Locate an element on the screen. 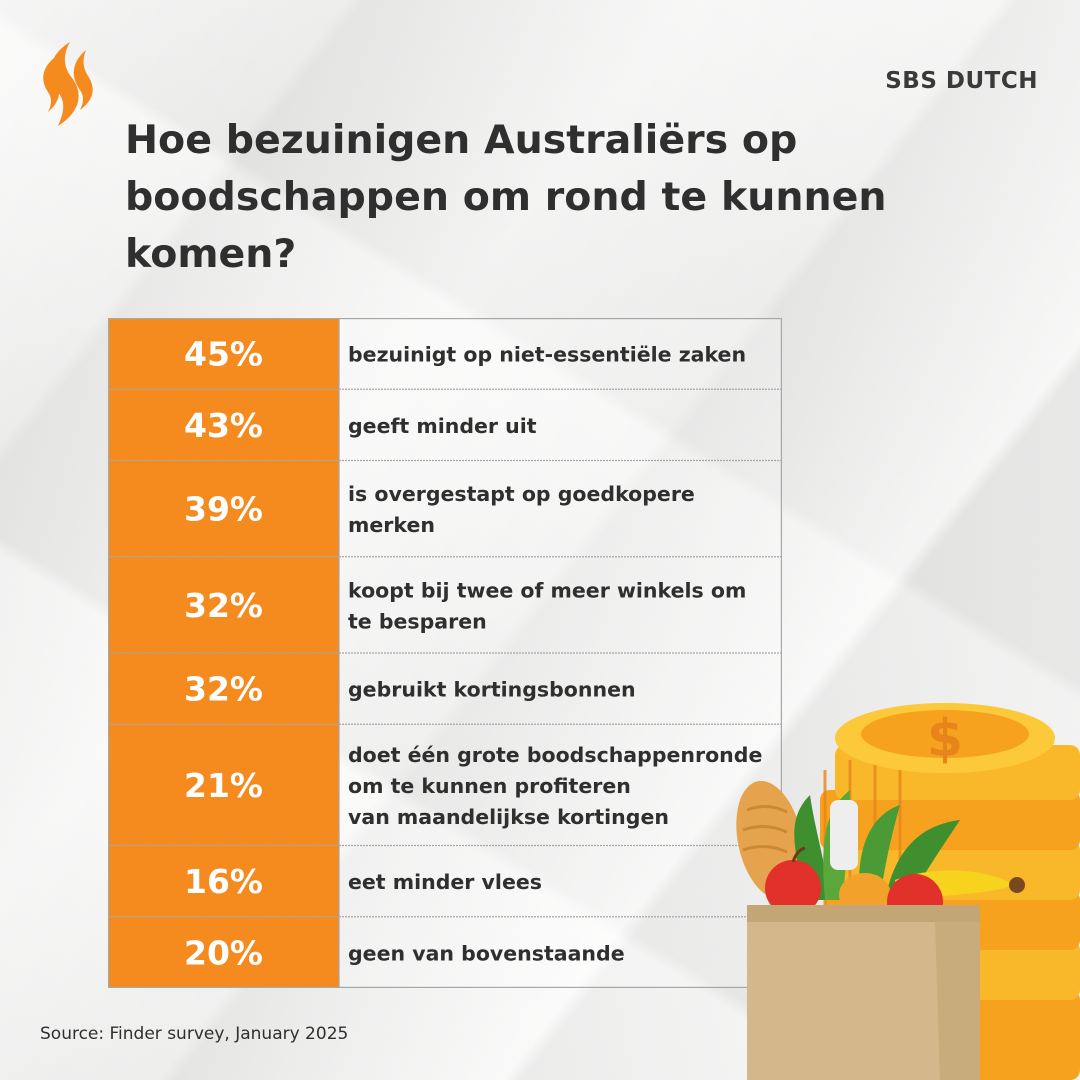 The height and width of the screenshot is (1080, 1080). value-label: 39% is located at coordinates (223, 509).